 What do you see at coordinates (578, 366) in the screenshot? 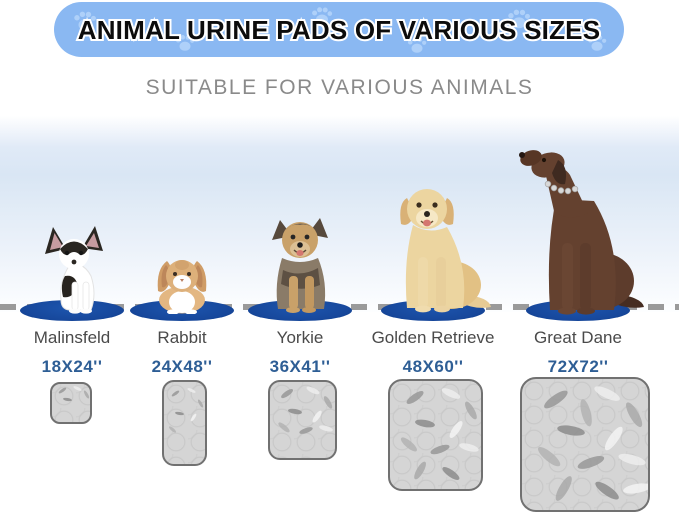
I see `pad-size-label: 72X72''` at bounding box center [578, 366].